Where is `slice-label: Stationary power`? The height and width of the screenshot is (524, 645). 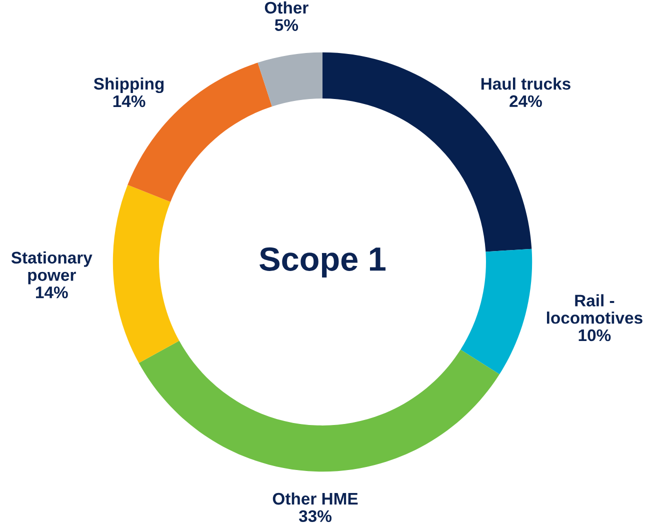
slice-label: Stationary power is located at coordinates (51, 267).